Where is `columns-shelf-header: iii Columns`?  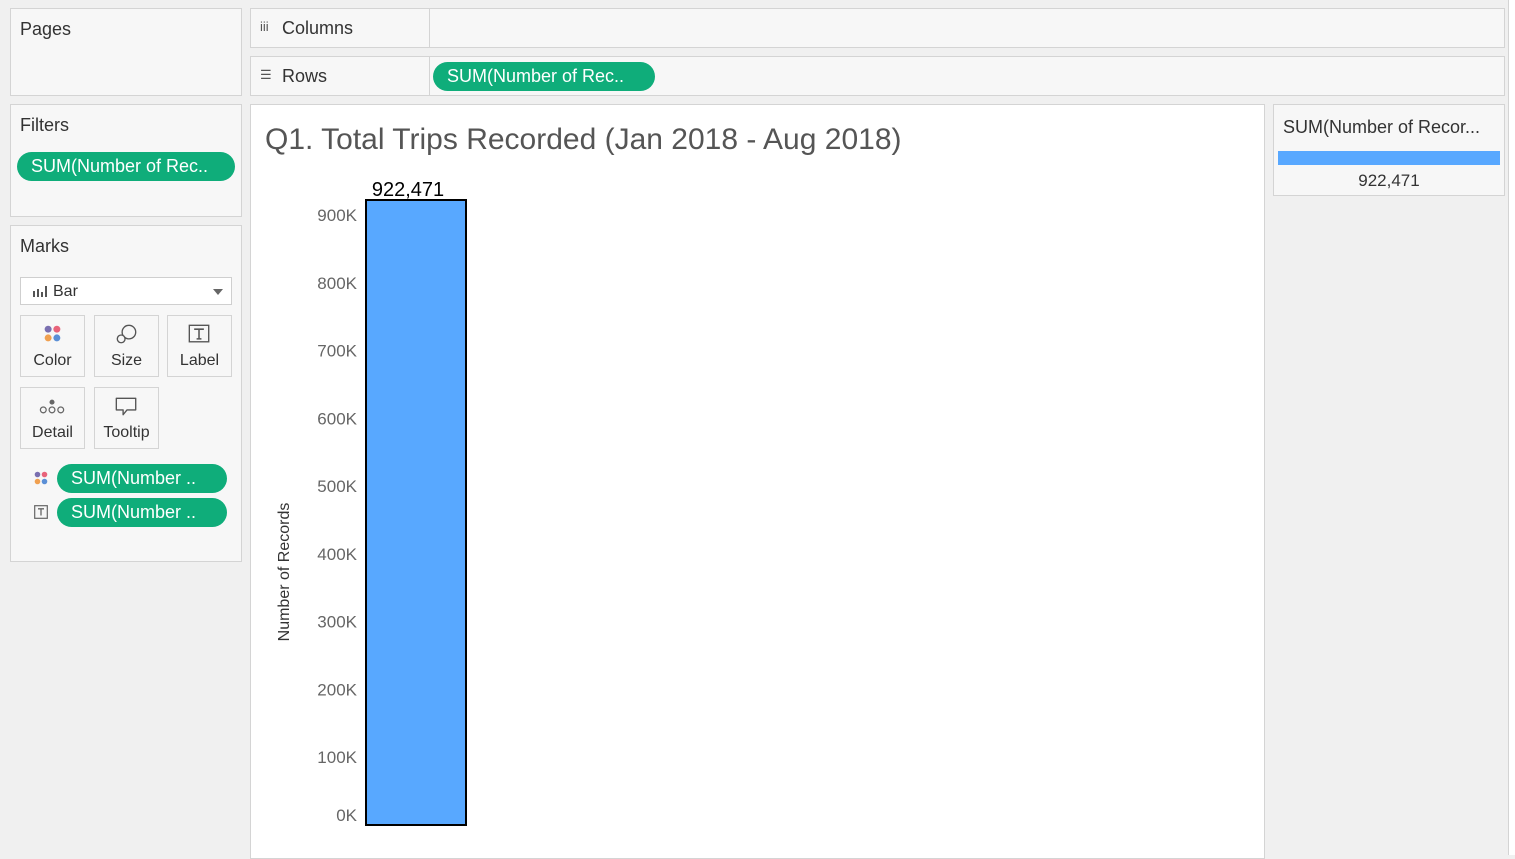
columns-shelf-header: iii Columns is located at coordinates (340, 28).